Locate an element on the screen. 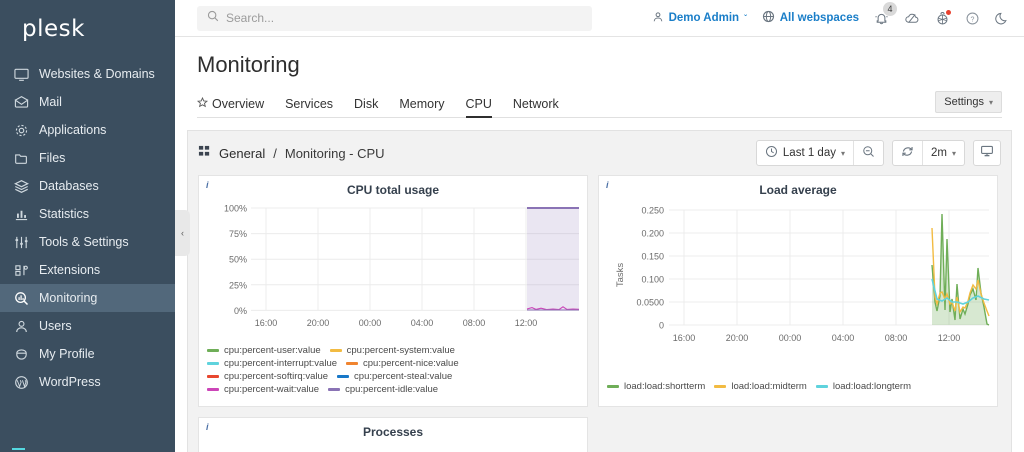 The height and width of the screenshot is (452, 1024). notifications-badge: 4 is located at coordinates (890, 8).